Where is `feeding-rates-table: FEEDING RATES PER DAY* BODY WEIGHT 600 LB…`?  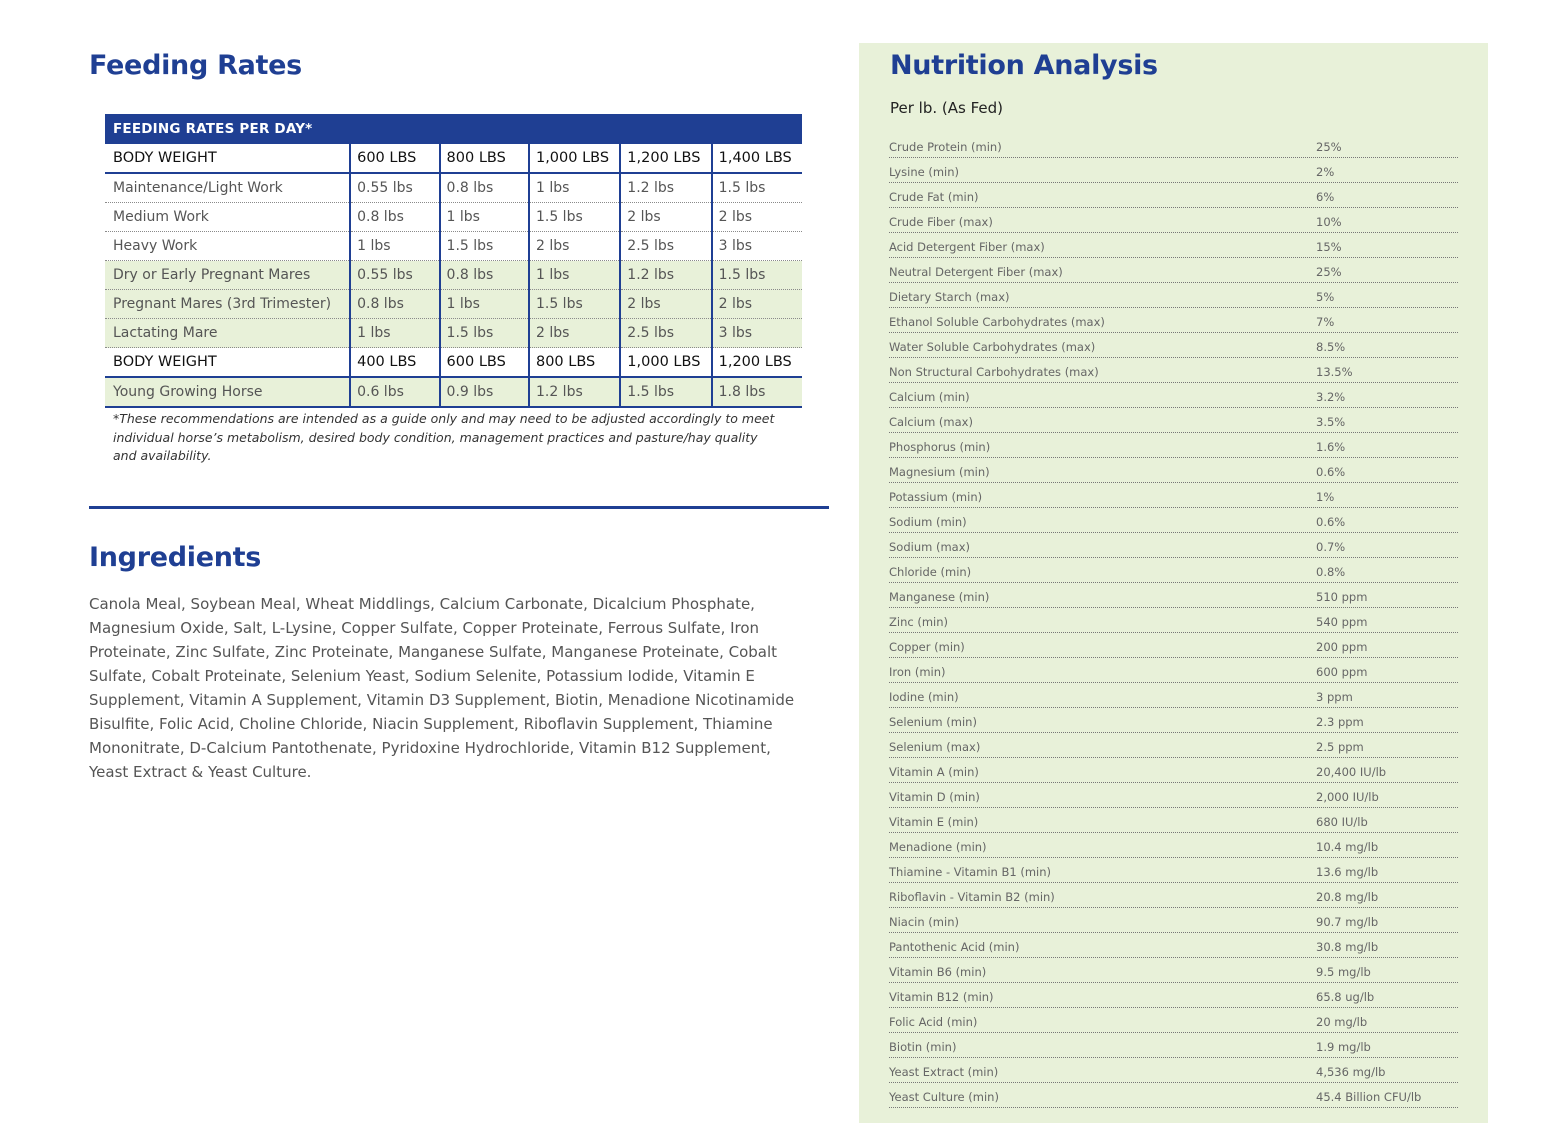 feeding-rates-table: FEEDING RATES PER DAY* BODY WEIGHT 600 LB… is located at coordinates (453, 261).